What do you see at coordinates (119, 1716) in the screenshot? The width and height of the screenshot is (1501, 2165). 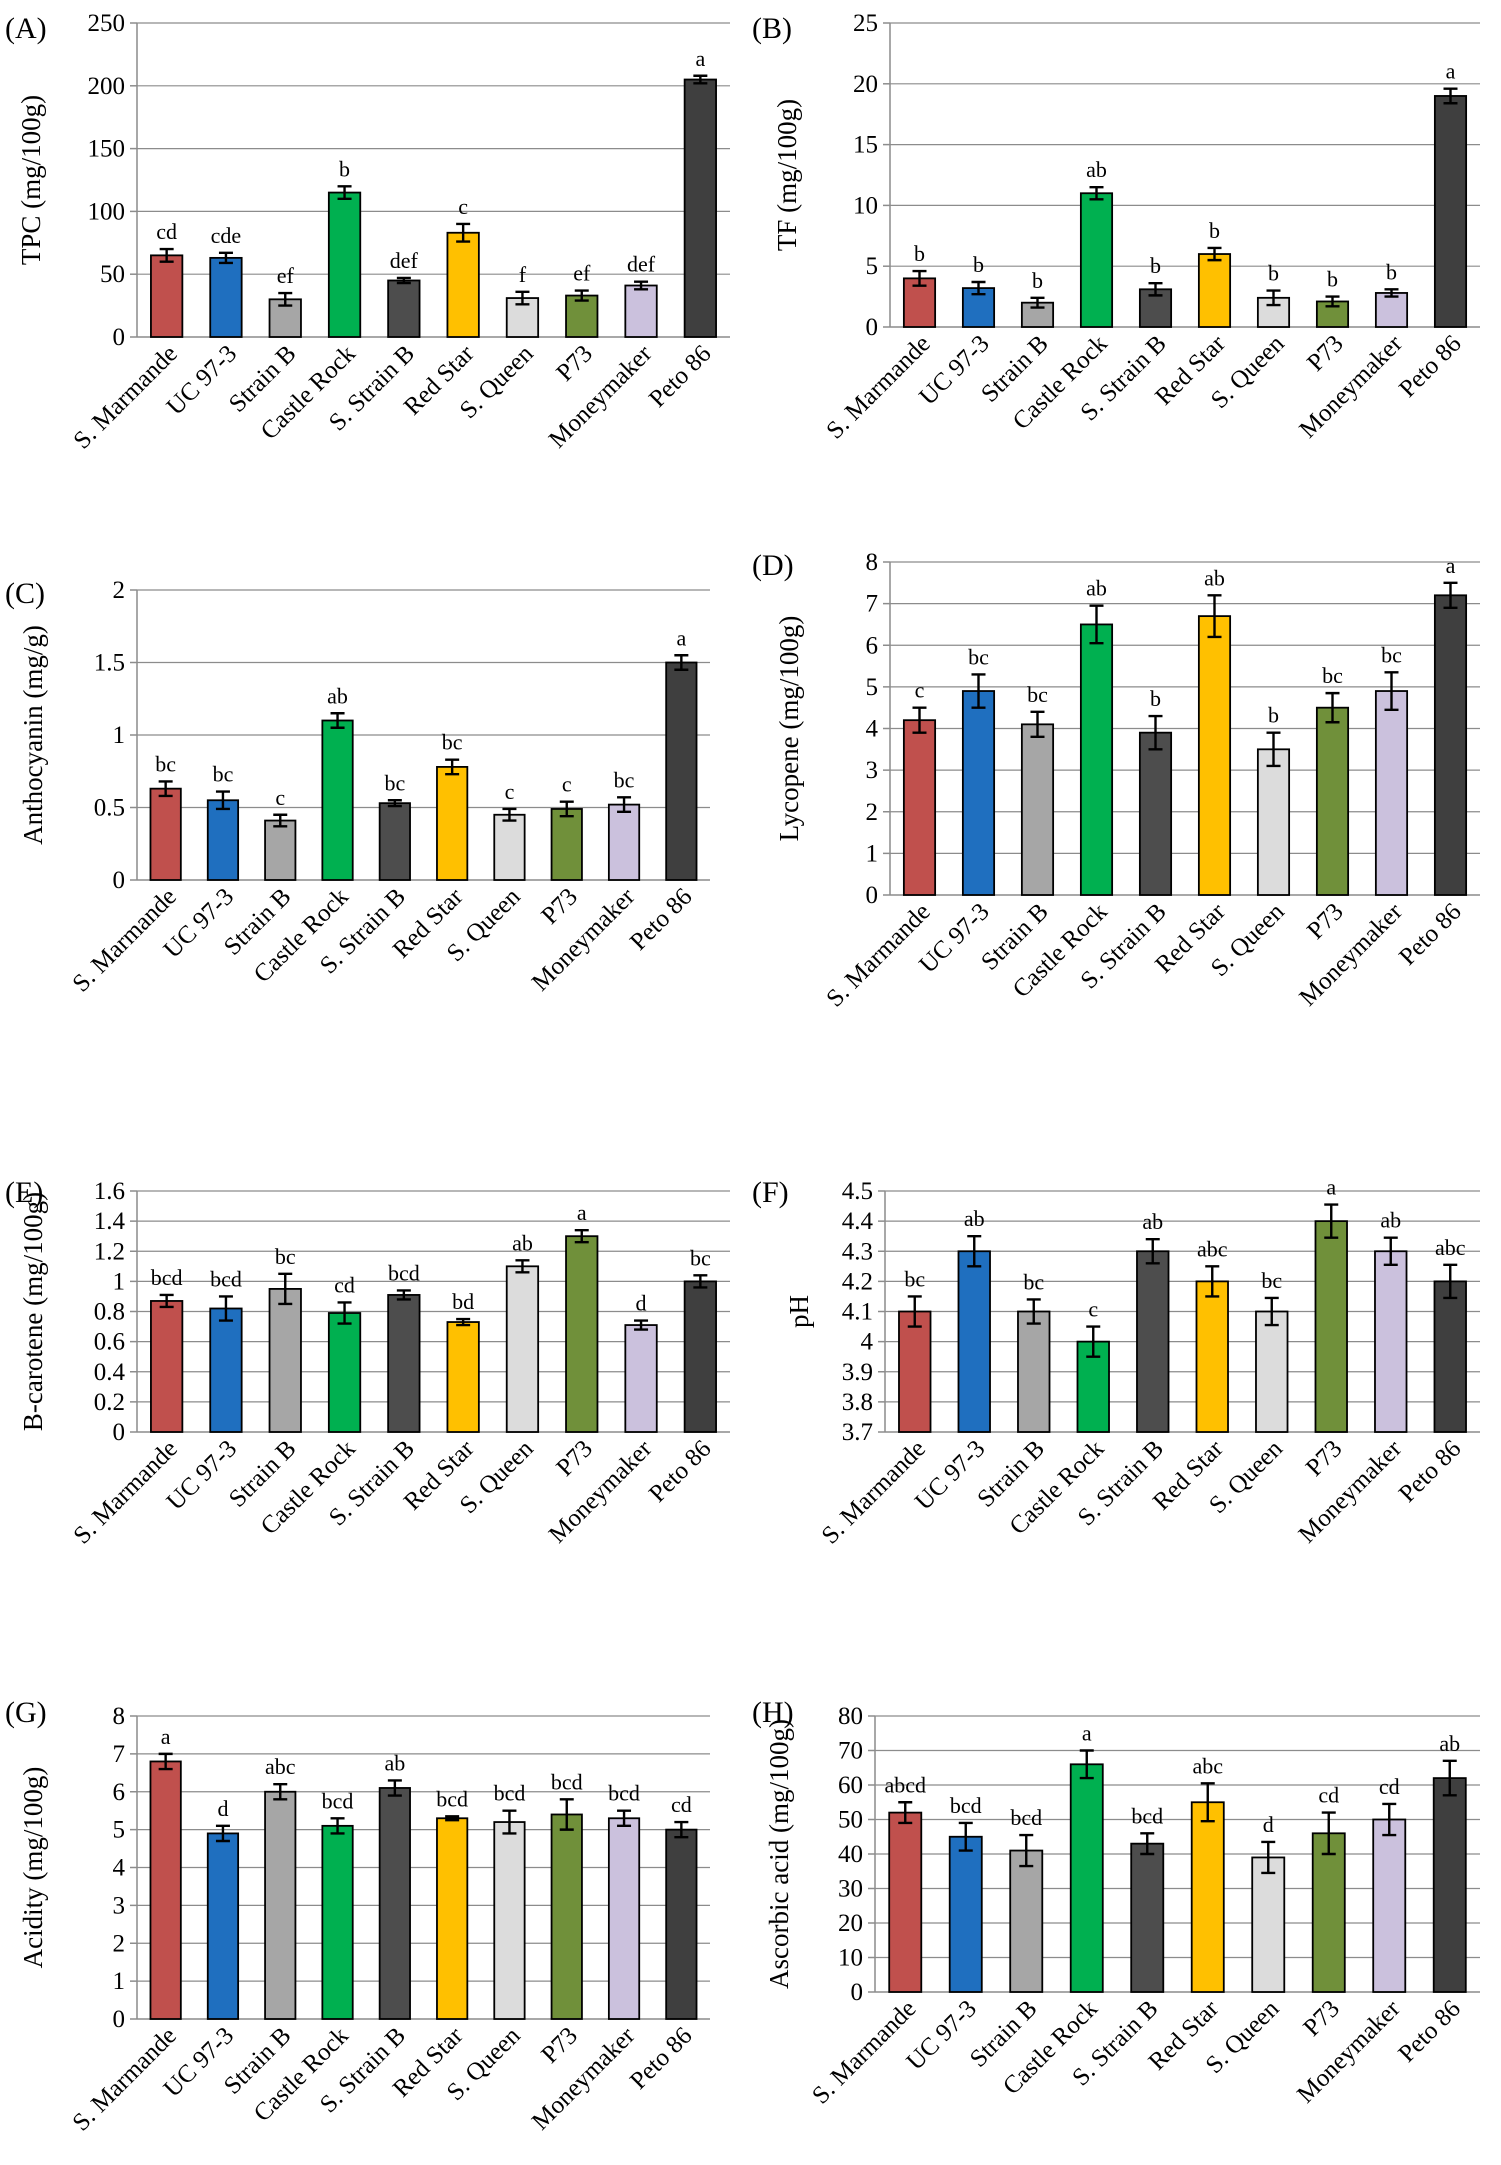 I see `y-tick-label: 8` at bounding box center [119, 1716].